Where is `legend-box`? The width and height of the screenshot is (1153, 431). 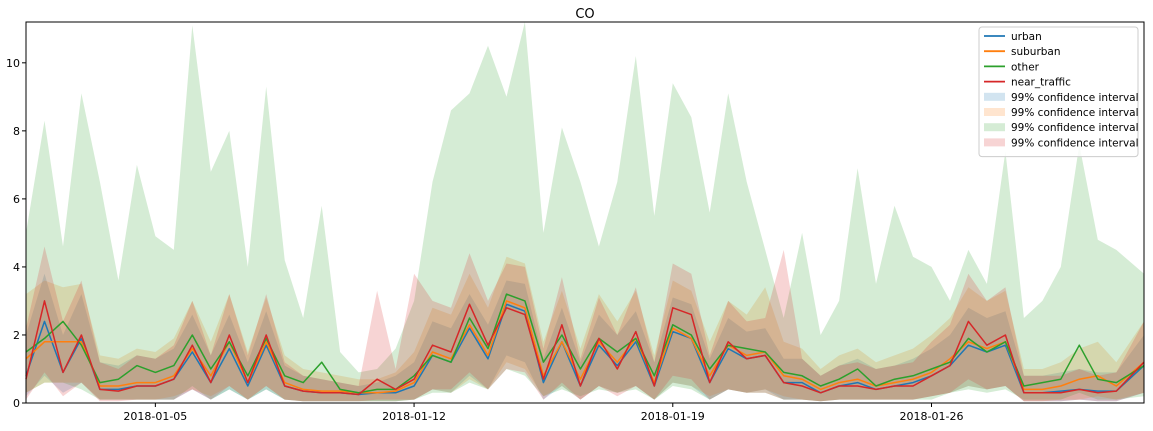 legend-box is located at coordinates (1058, 92).